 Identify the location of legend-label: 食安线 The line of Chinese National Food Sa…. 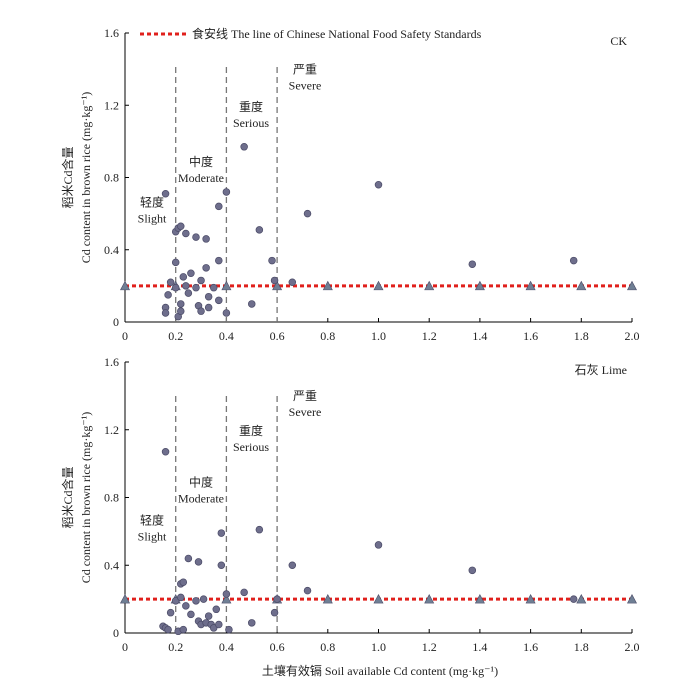
(337, 33).